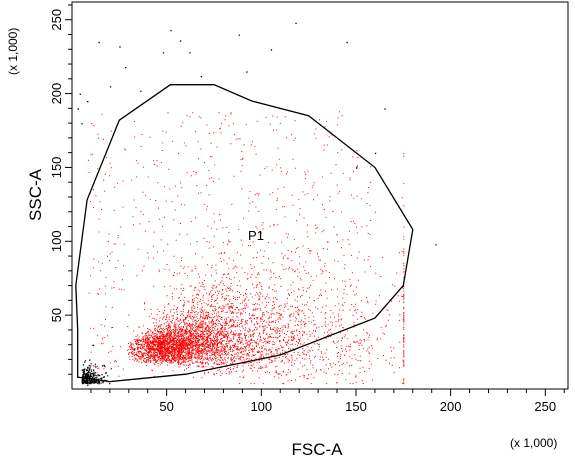  I want to click on y-tick-label: 250, so click(56, 20).